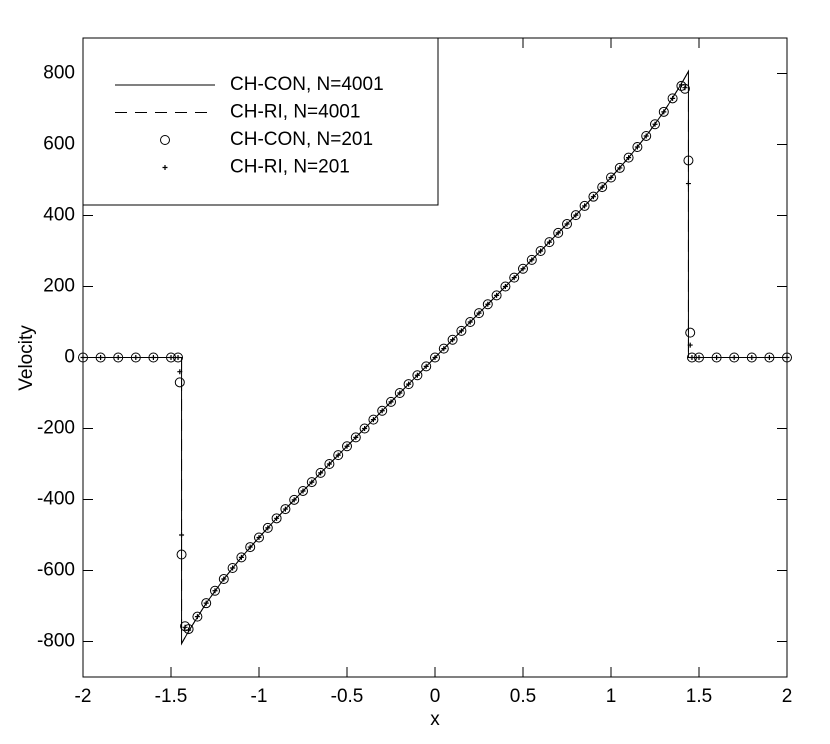 This screenshot has width=830, height=744. Describe the element at coordinates (56, 428) in the screenshot. I see `y-tick-label: -200` at that location.